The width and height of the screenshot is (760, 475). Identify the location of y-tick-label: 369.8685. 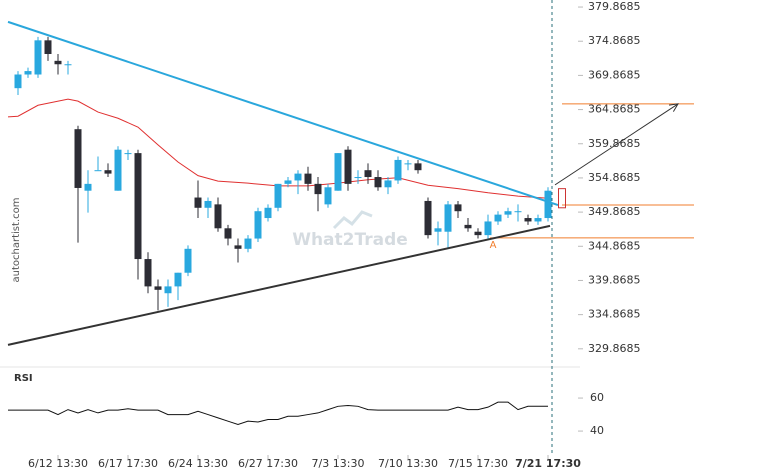
(614, 74).